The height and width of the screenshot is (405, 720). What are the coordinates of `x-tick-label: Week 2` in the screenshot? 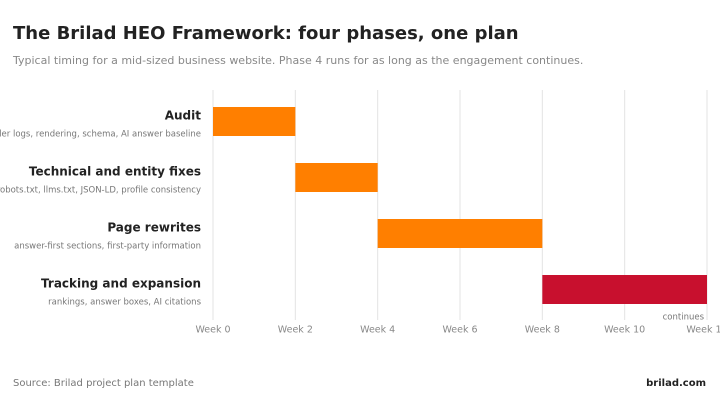 It's located at (295, 330).